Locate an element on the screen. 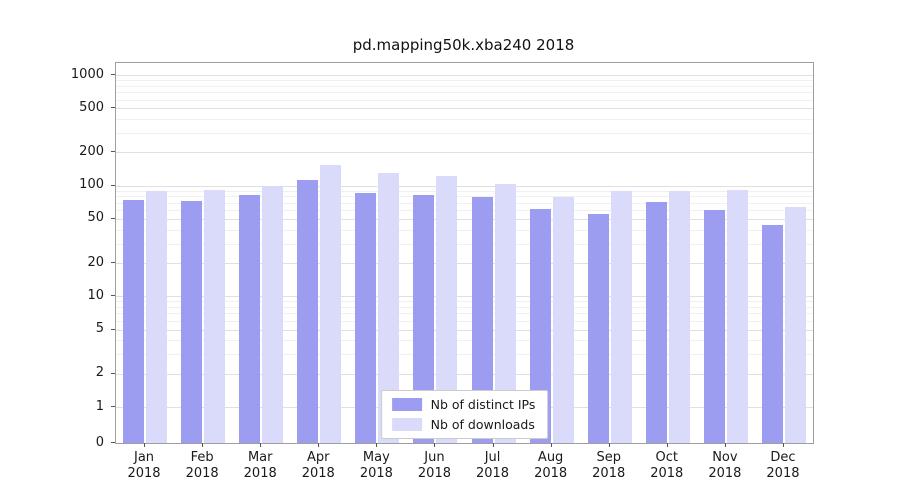 Image resolution: width=900 pixels, height=500 pixels. x-tick-label: Dec 2018 is located at coordinates (783, 466).